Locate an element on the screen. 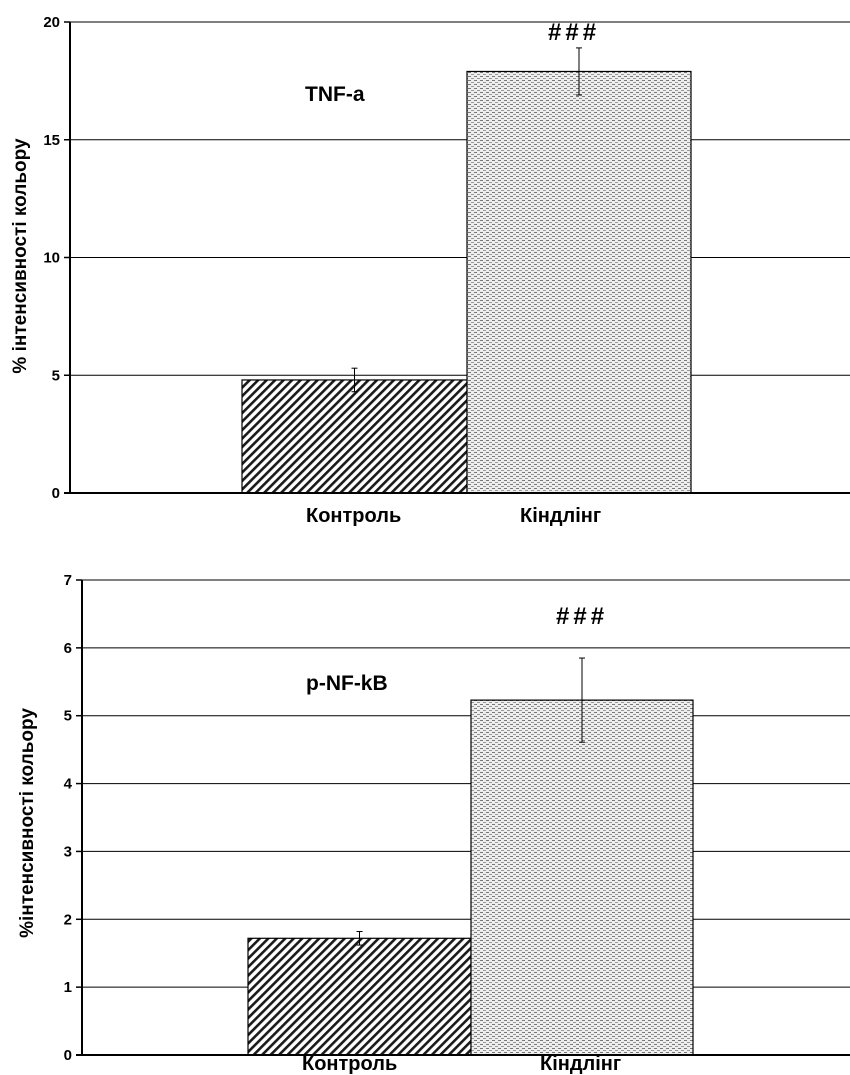 The width and height of the screenshot is (850, 1075). y-tick-label: 2 is located at coordinates (68, 919).